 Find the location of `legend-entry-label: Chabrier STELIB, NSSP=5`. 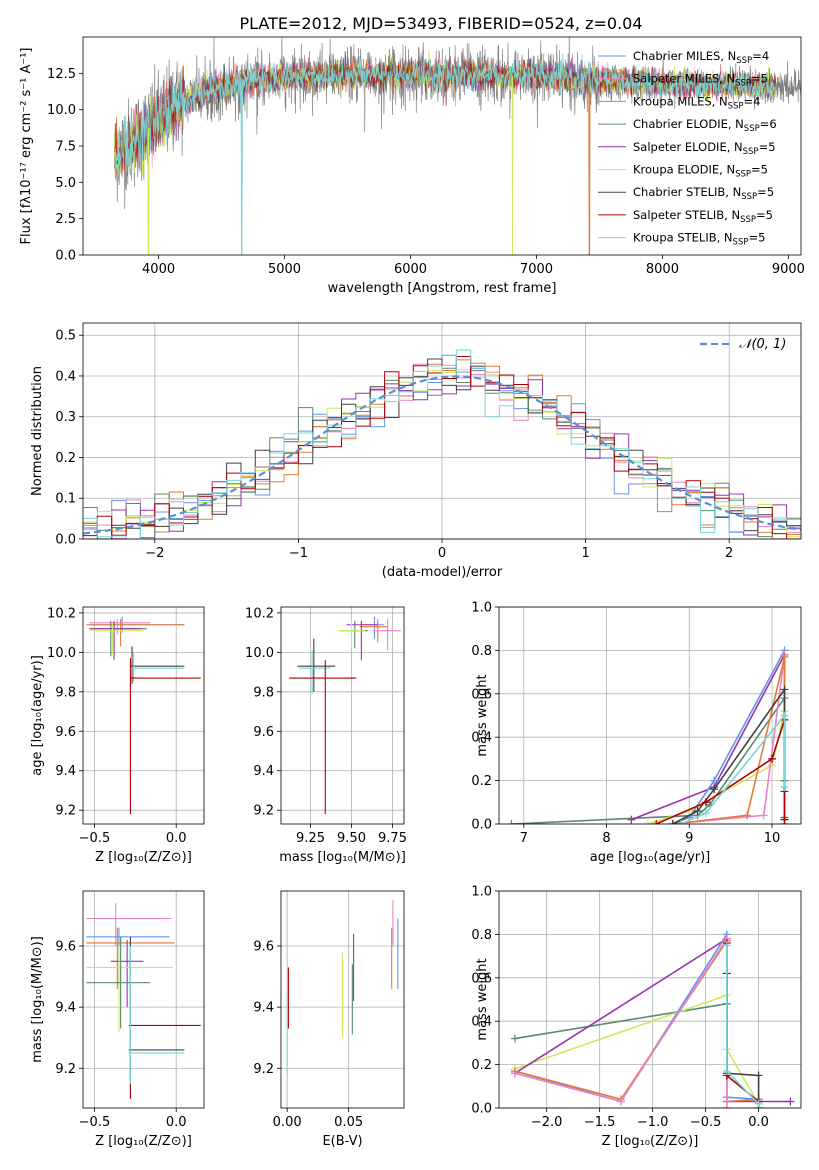

legend-entry-label: Chabrier STELIB, NSSP=5 is located at coordinates (703, 193).